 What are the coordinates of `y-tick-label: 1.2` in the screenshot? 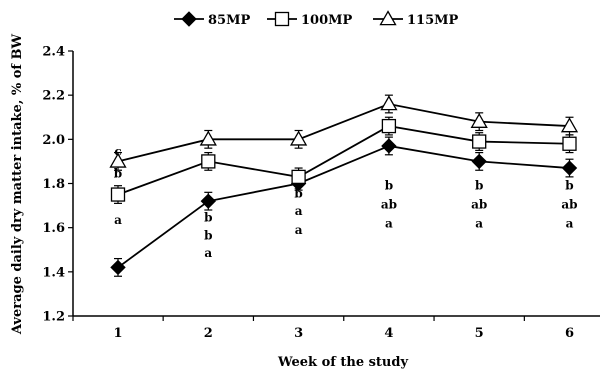 It's located at (53, 317).